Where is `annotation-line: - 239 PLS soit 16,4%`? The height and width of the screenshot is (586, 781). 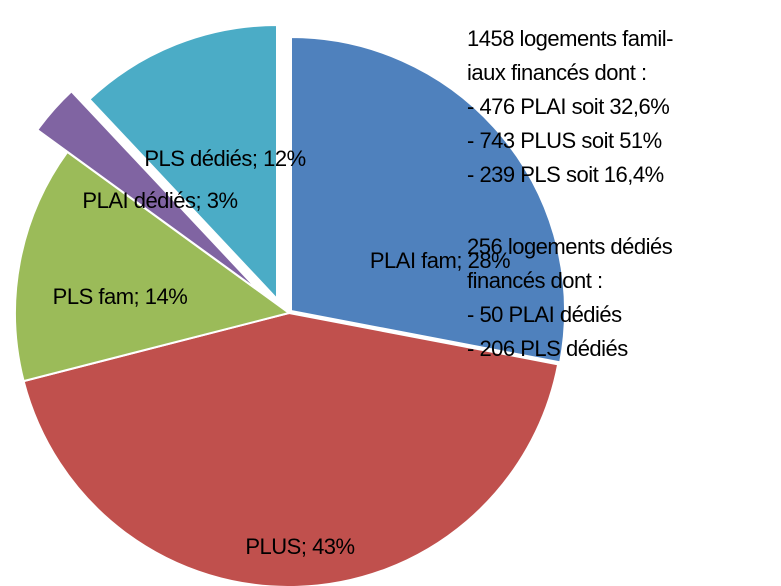
annotation-line: - 239 PLS soit 16,4% is located at coordinates (565, 174).